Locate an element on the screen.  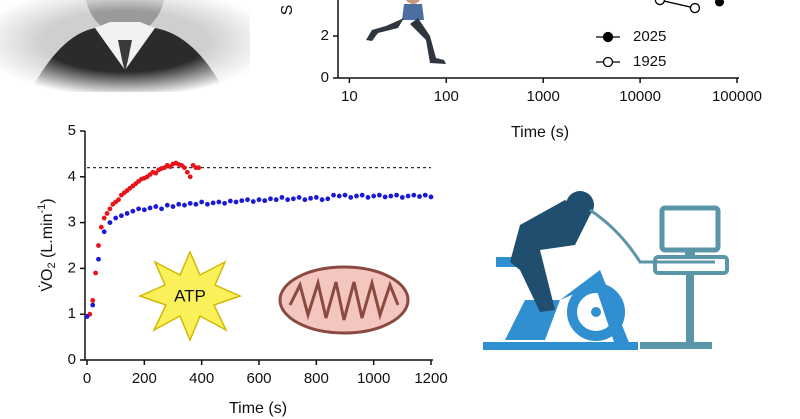
x-tick-label: 0 is located at coordinates (87, 378).